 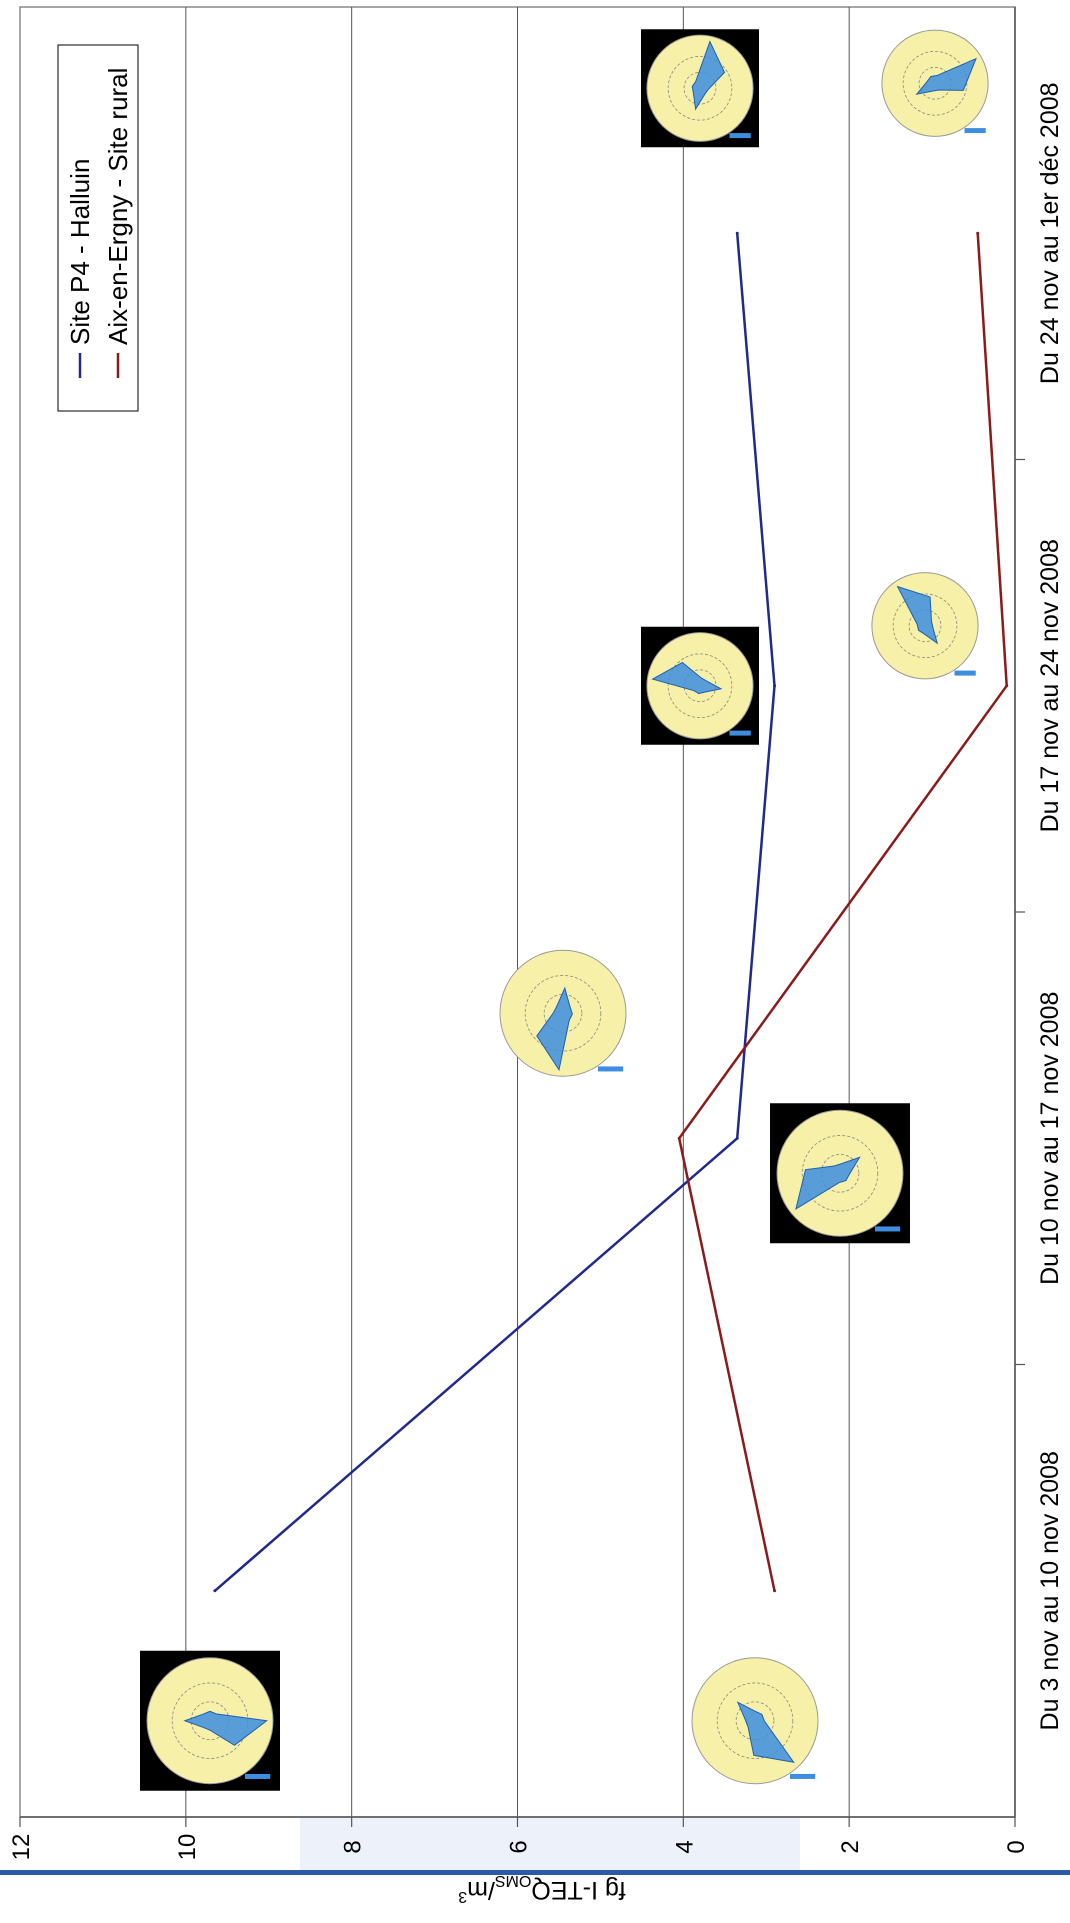 I want to click on x-tick-label: Du 10 nov au 17 nov 2008, so click(x=1050, y=1138).